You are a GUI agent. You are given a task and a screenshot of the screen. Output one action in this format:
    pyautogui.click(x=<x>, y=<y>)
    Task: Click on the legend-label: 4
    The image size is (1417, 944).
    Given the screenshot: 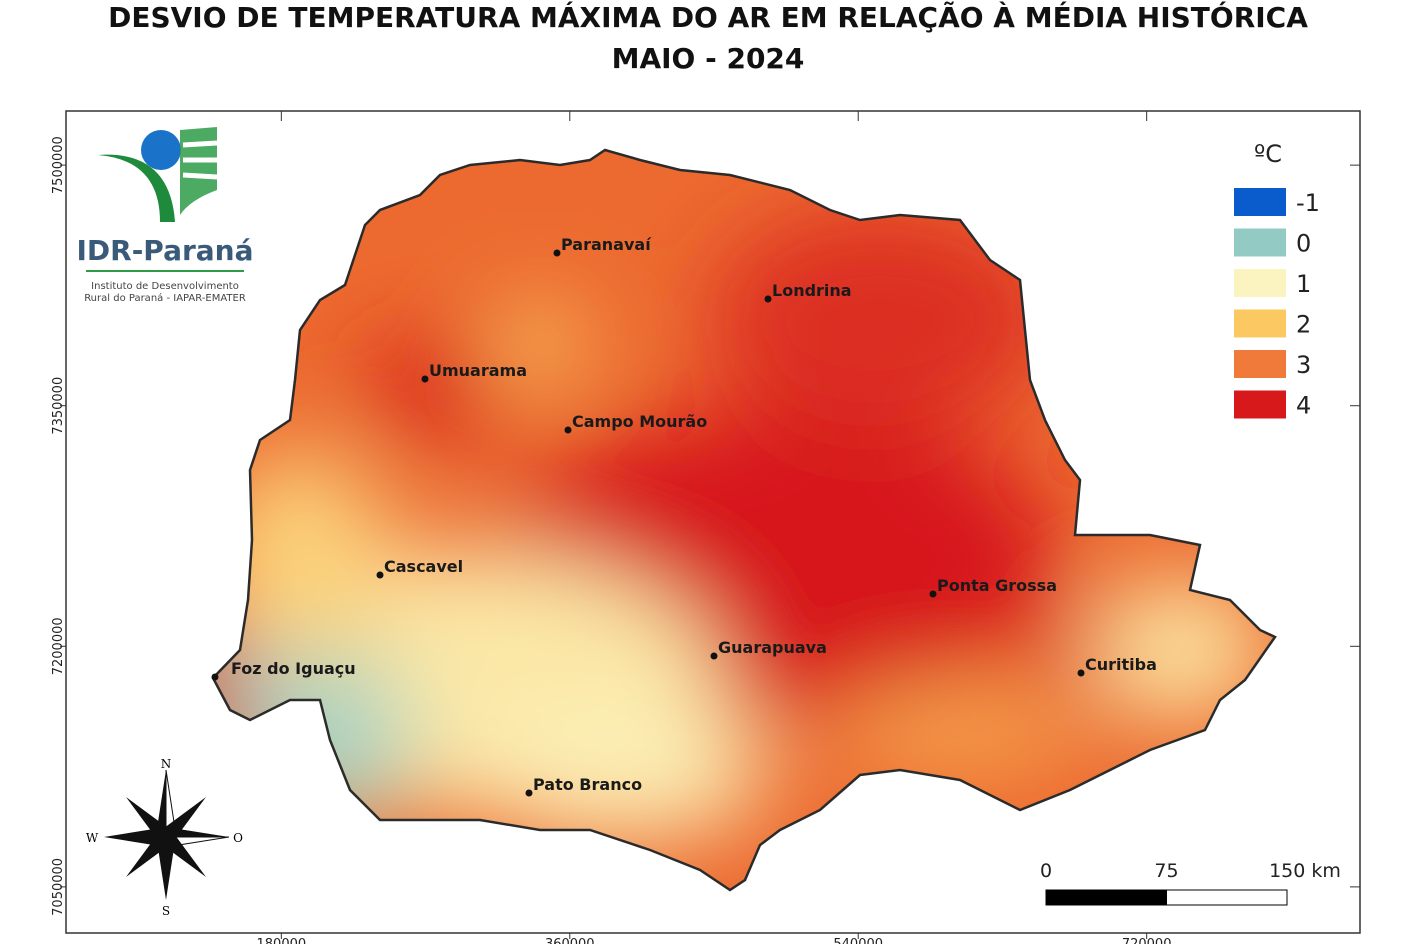 What is the action you would take?
    pyautogui.click(x=1303, y=406)
    